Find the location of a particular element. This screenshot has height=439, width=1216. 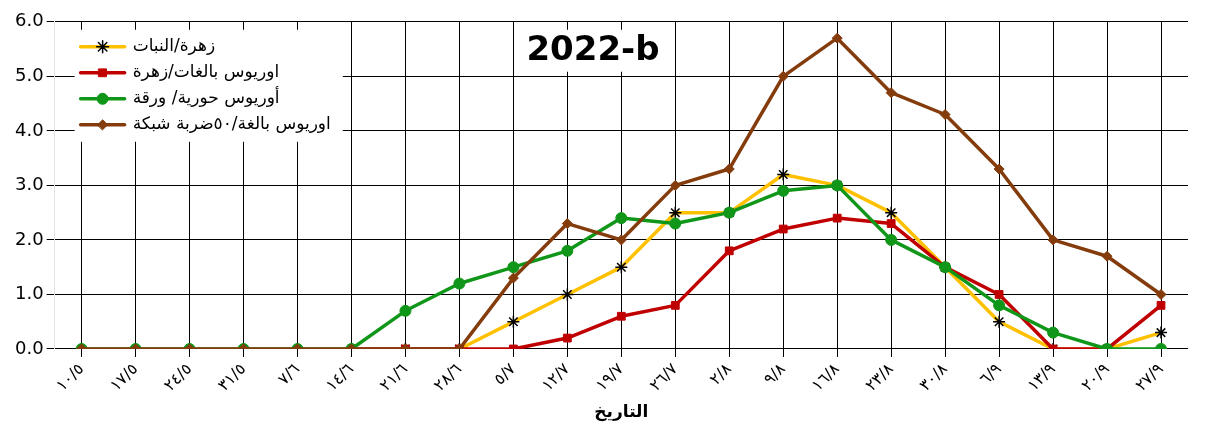

y-tick-label: 3.0 is located at coordinates (29, 184).